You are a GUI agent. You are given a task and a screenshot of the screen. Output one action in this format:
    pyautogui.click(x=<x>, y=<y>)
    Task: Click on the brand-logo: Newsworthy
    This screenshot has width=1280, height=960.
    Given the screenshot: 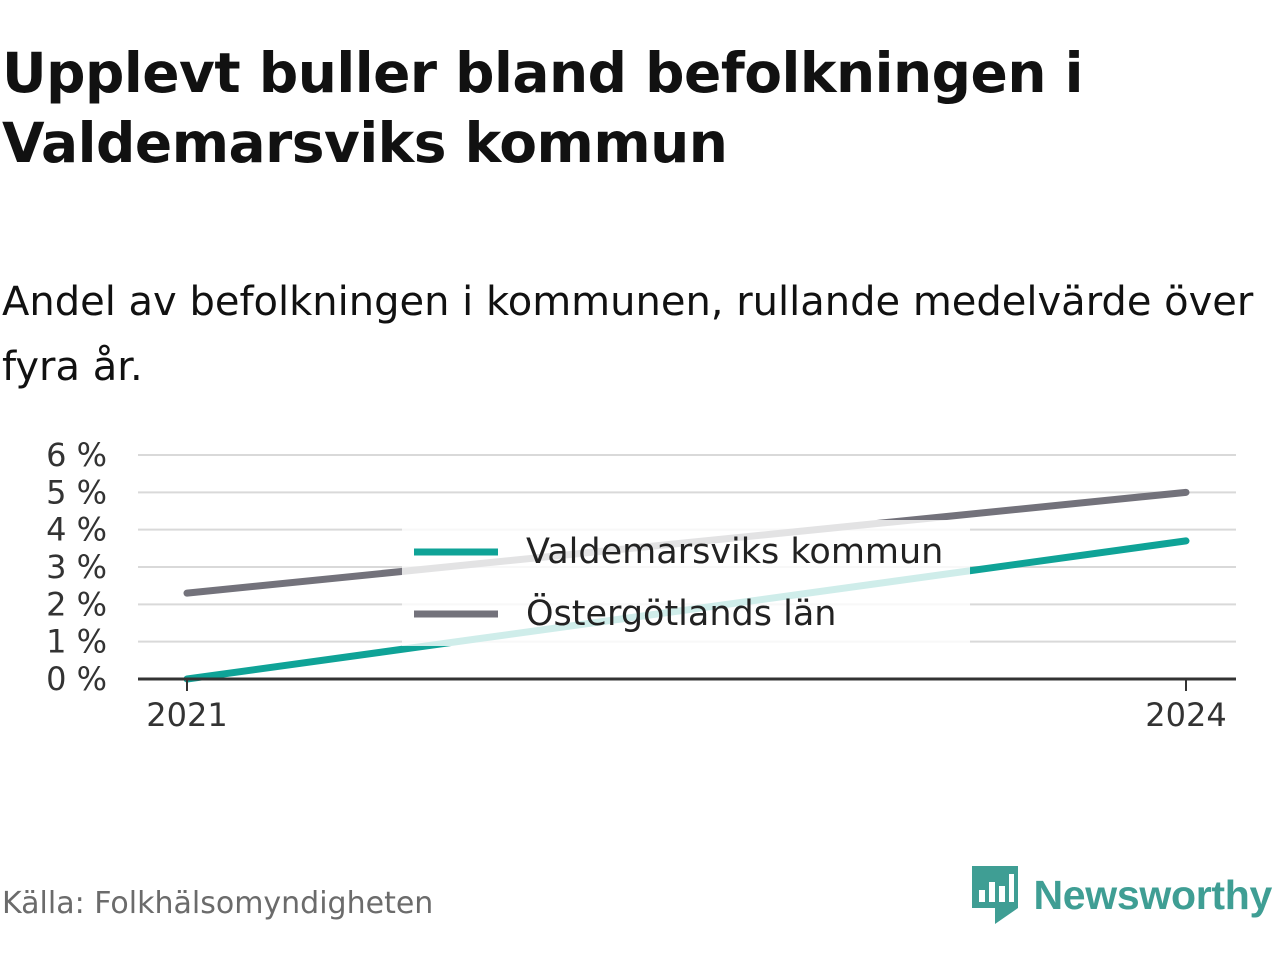 What is the action you would take?
    pyautogui.click(x=1121, y=895)
    